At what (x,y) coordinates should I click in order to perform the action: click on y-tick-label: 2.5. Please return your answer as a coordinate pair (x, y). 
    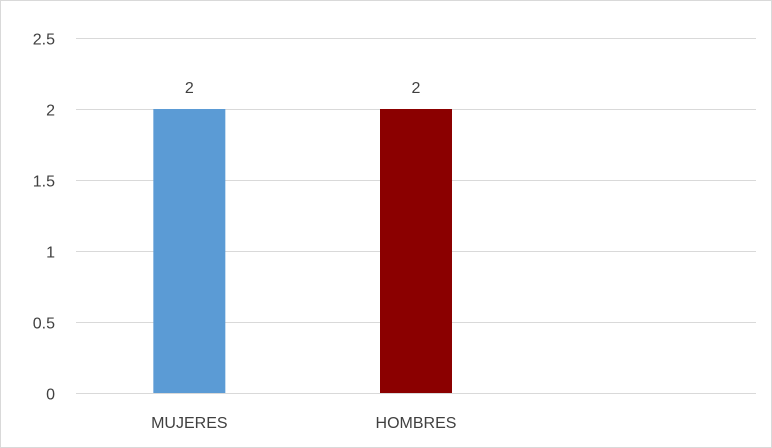
    Looking at the image, I should click on (44, 40).